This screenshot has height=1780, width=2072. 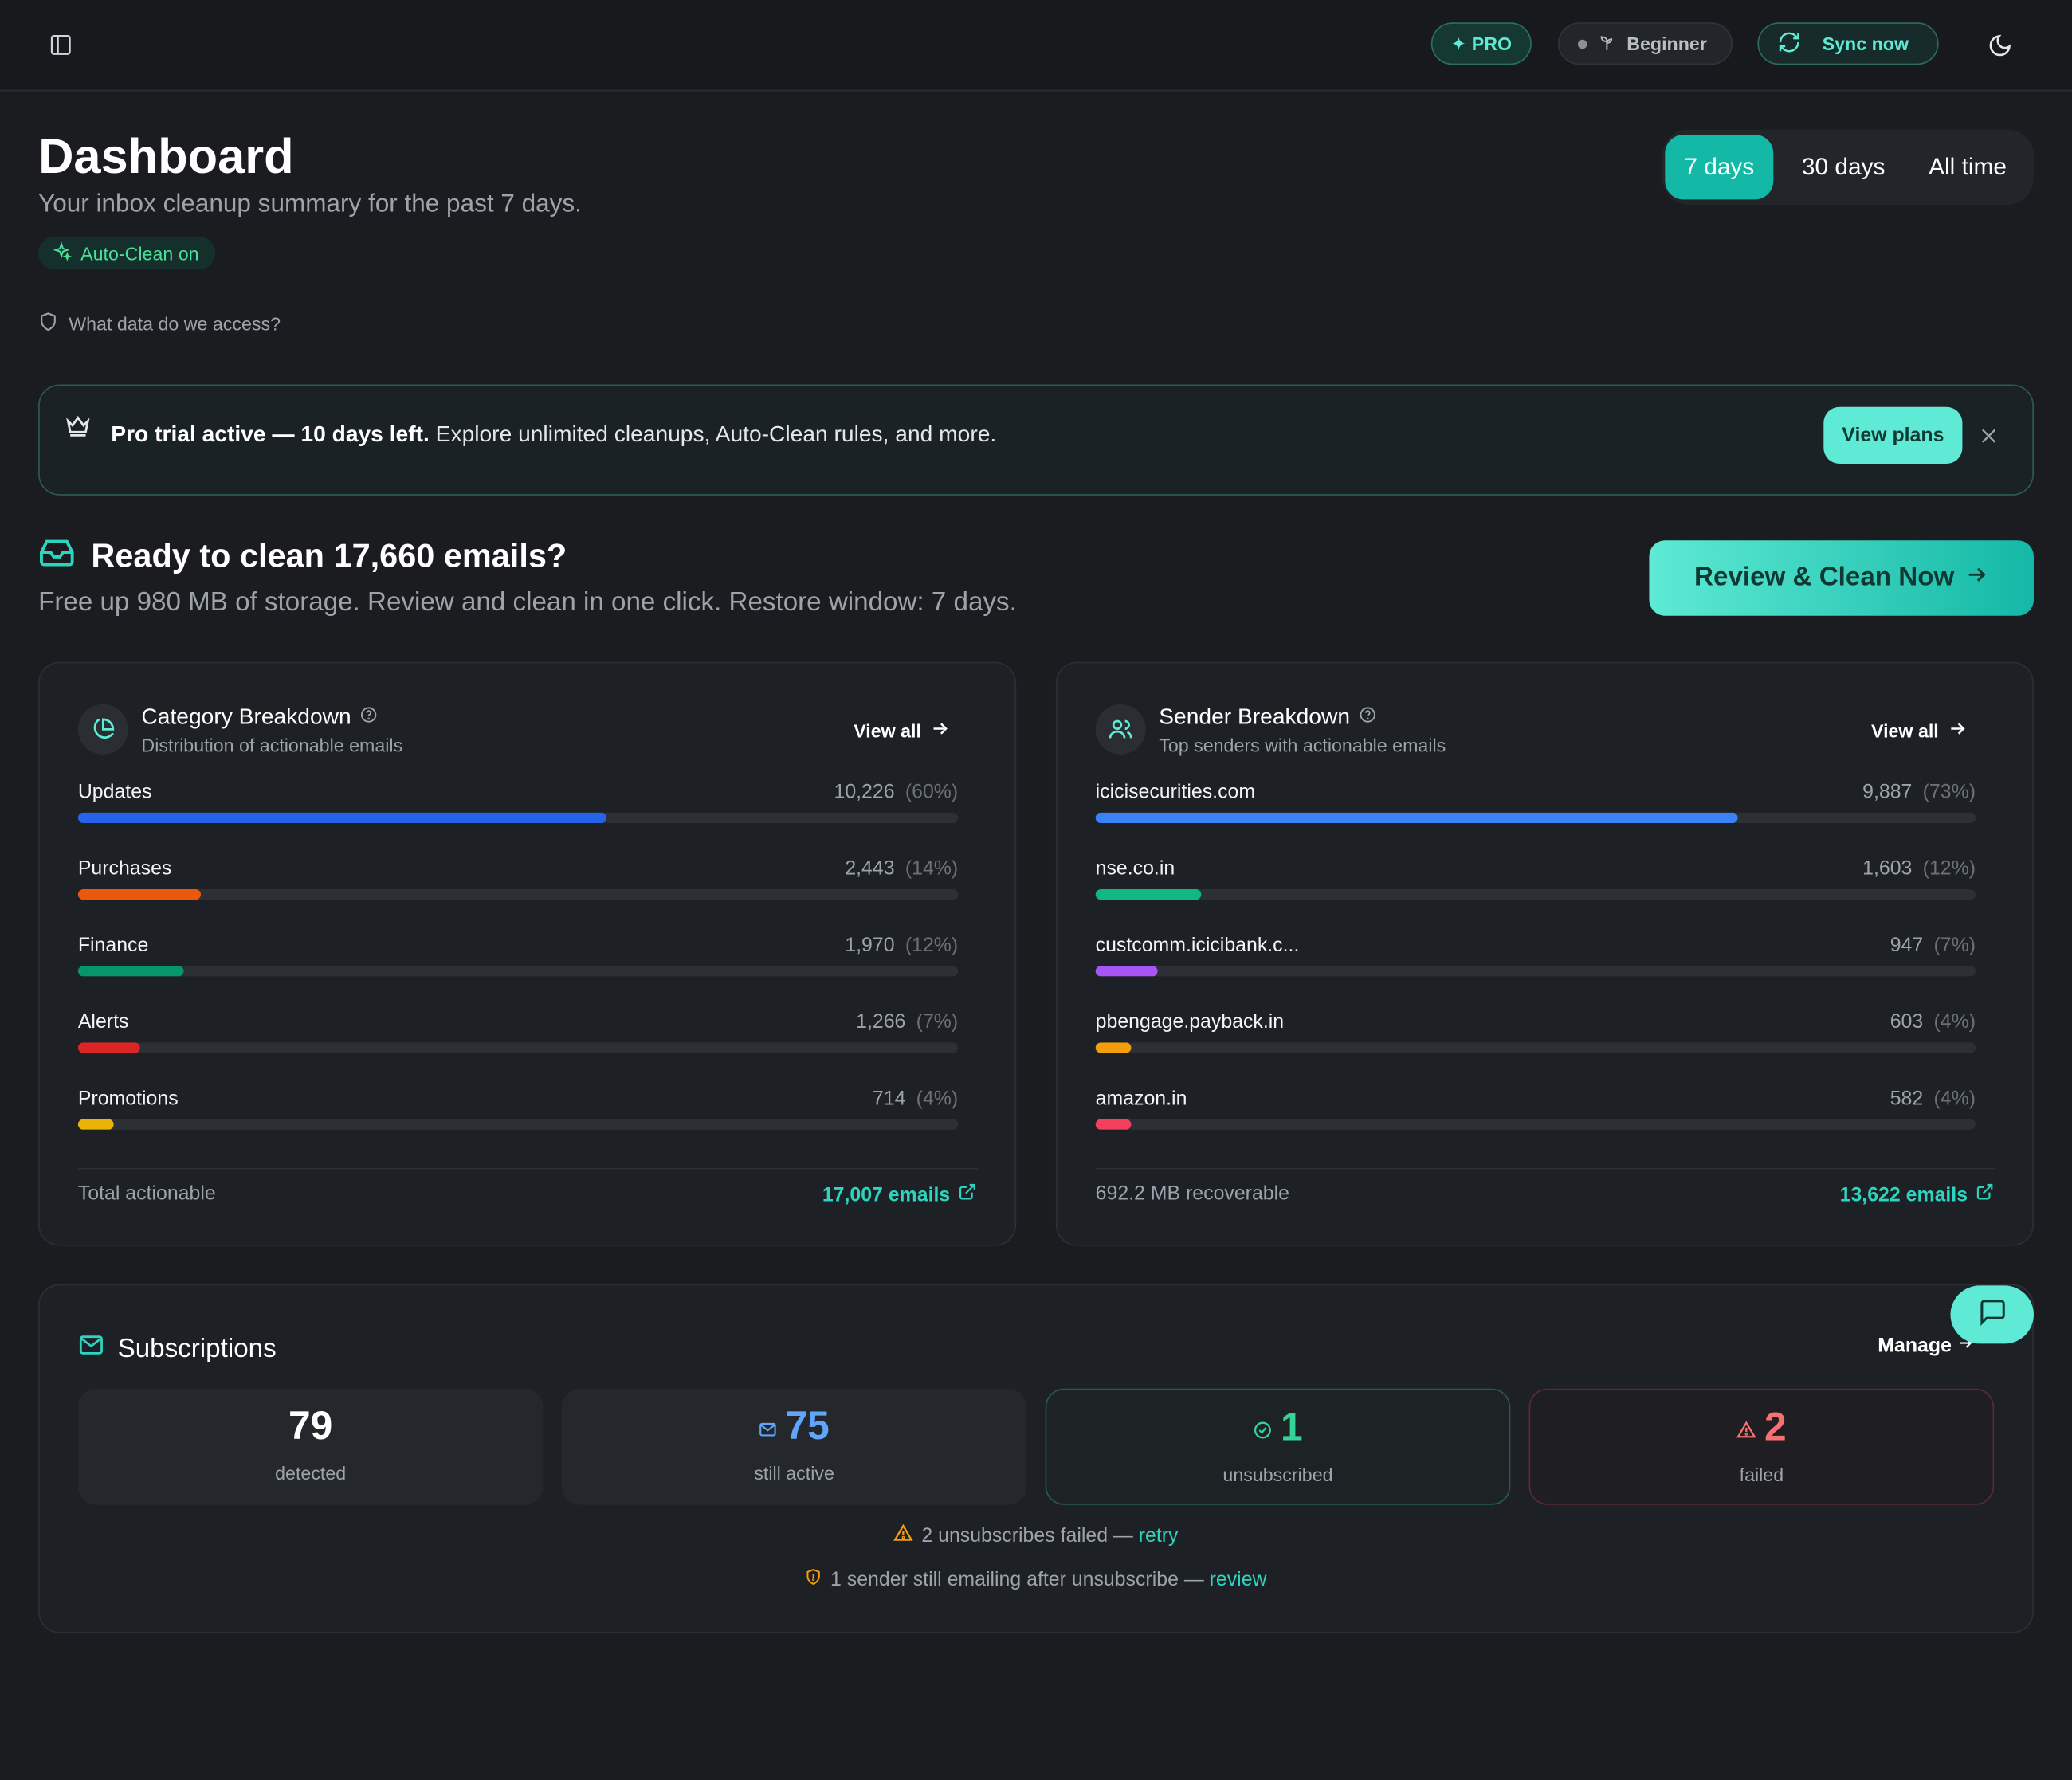 I want to click on subscriptions-title: Subscriptions, so click(x=177, y=1348).